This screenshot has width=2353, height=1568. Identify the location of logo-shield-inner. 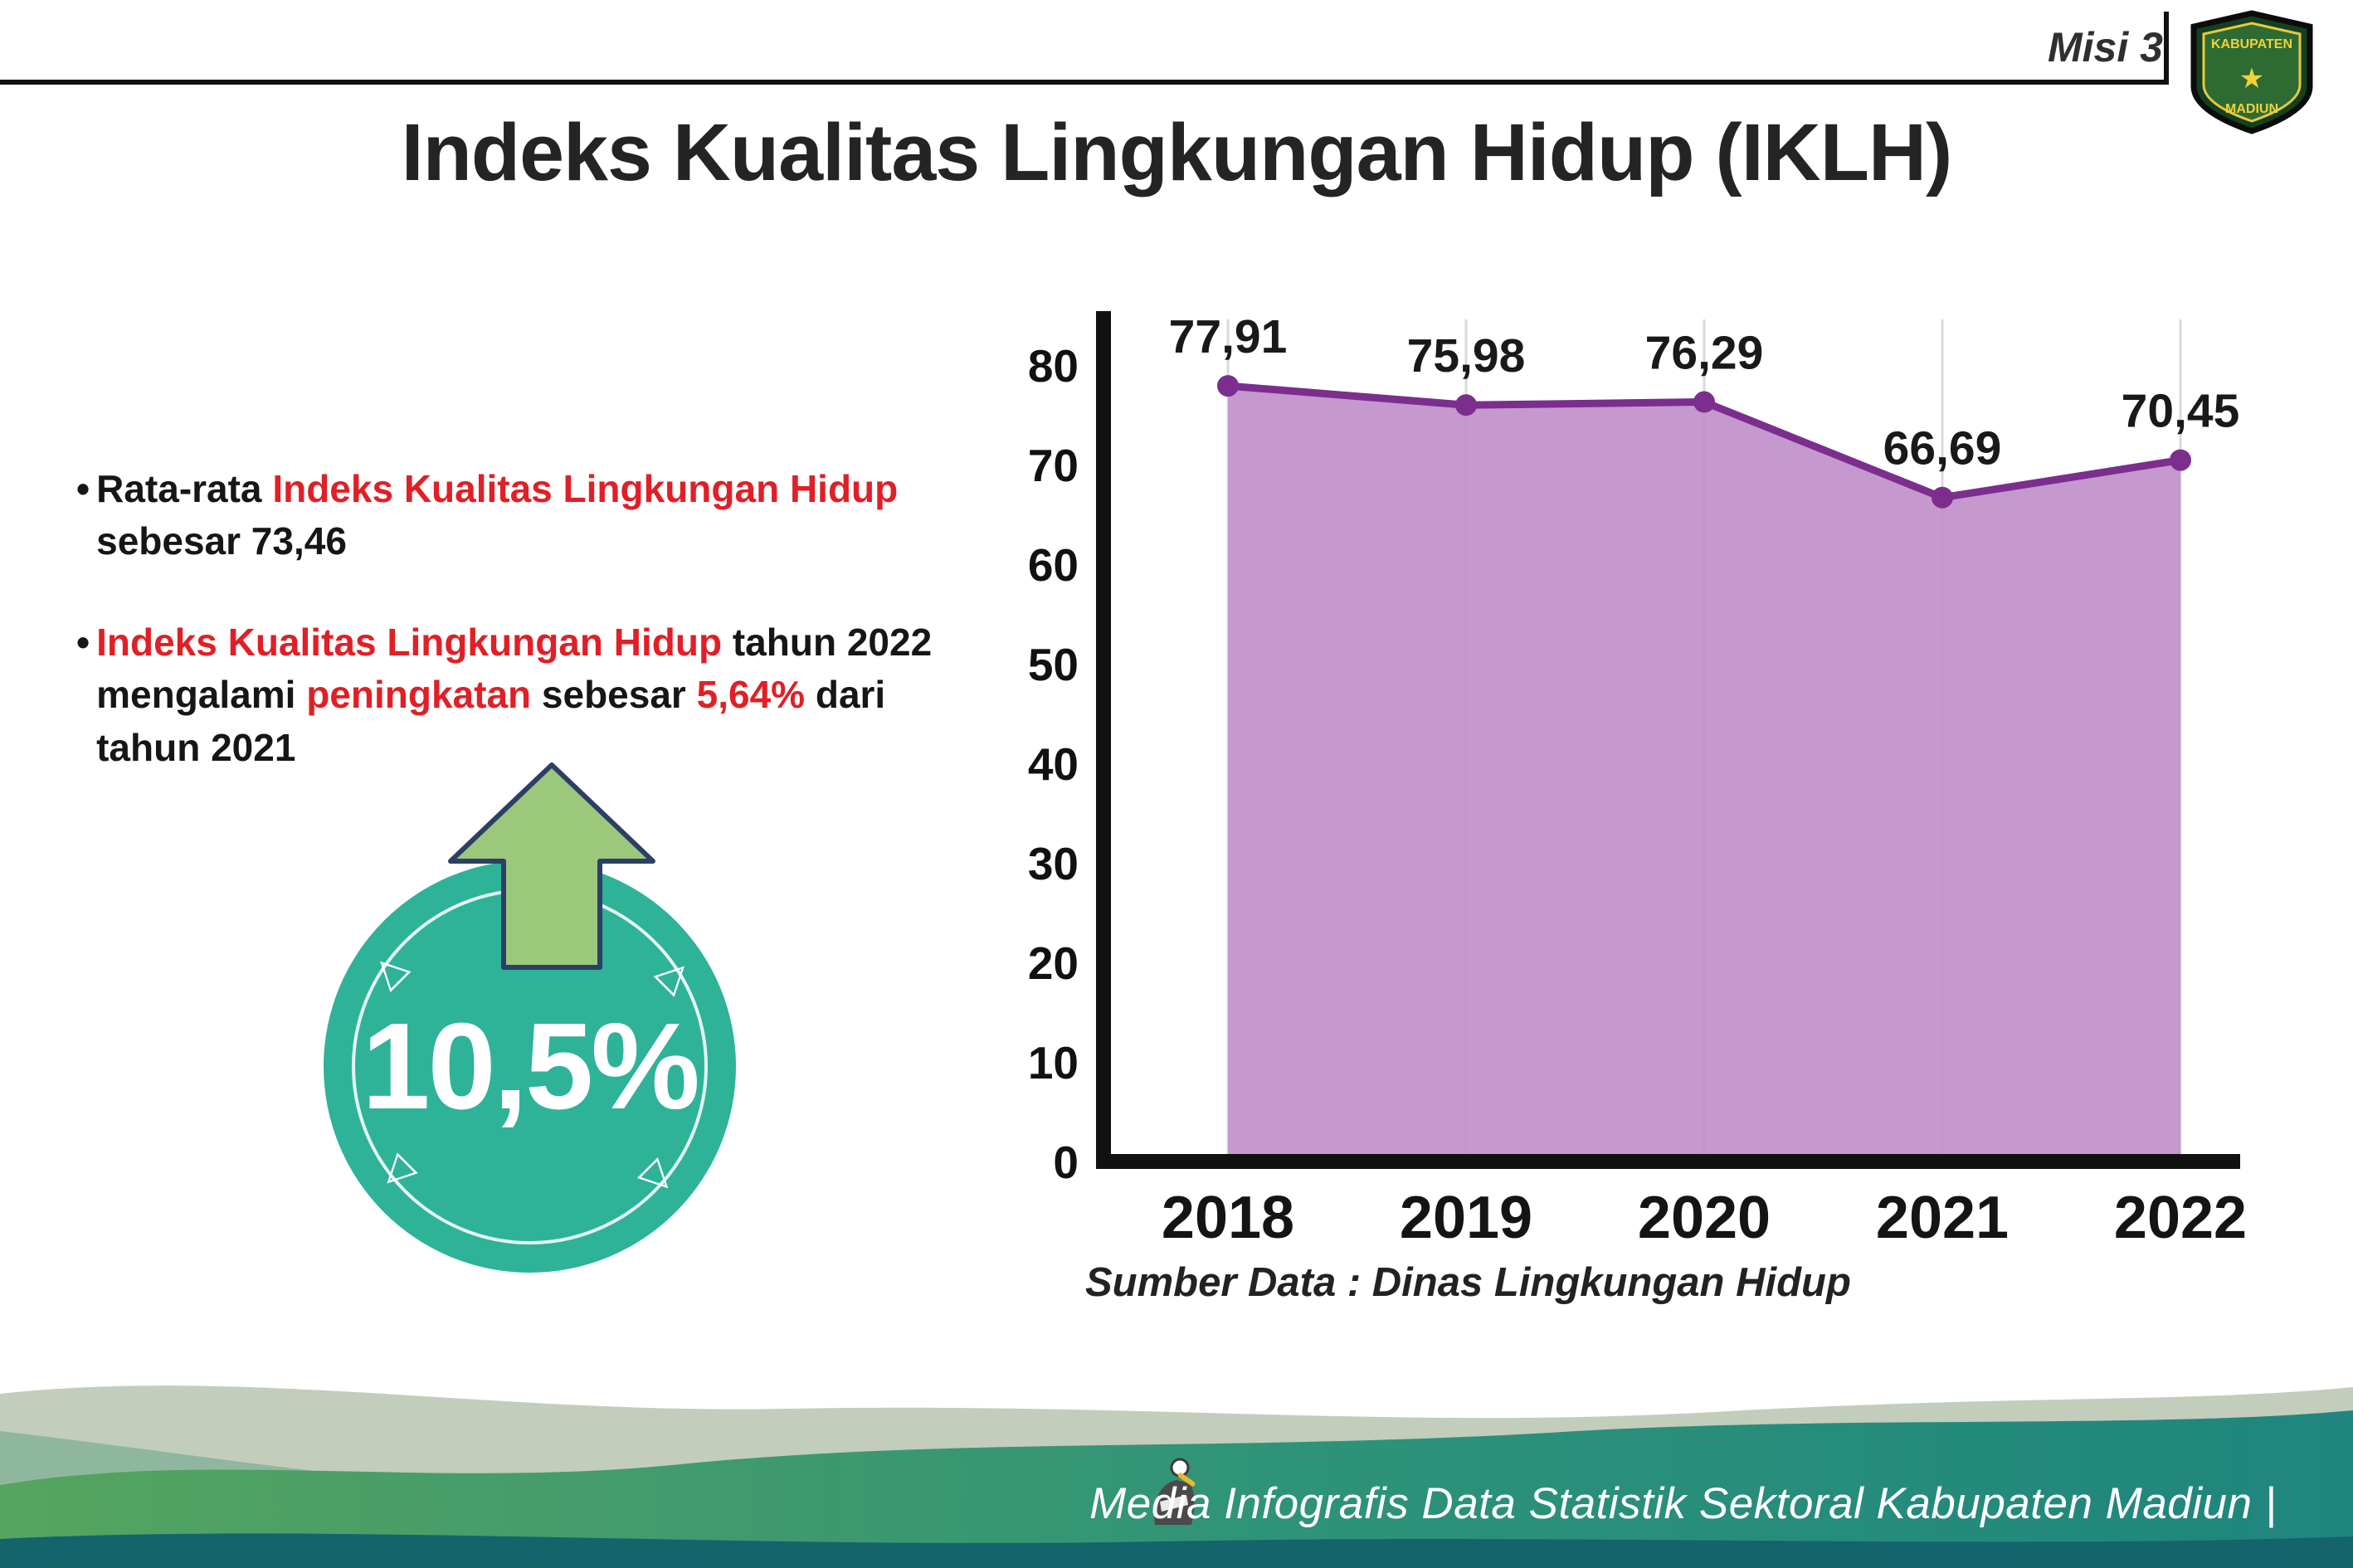
(2252, 72).